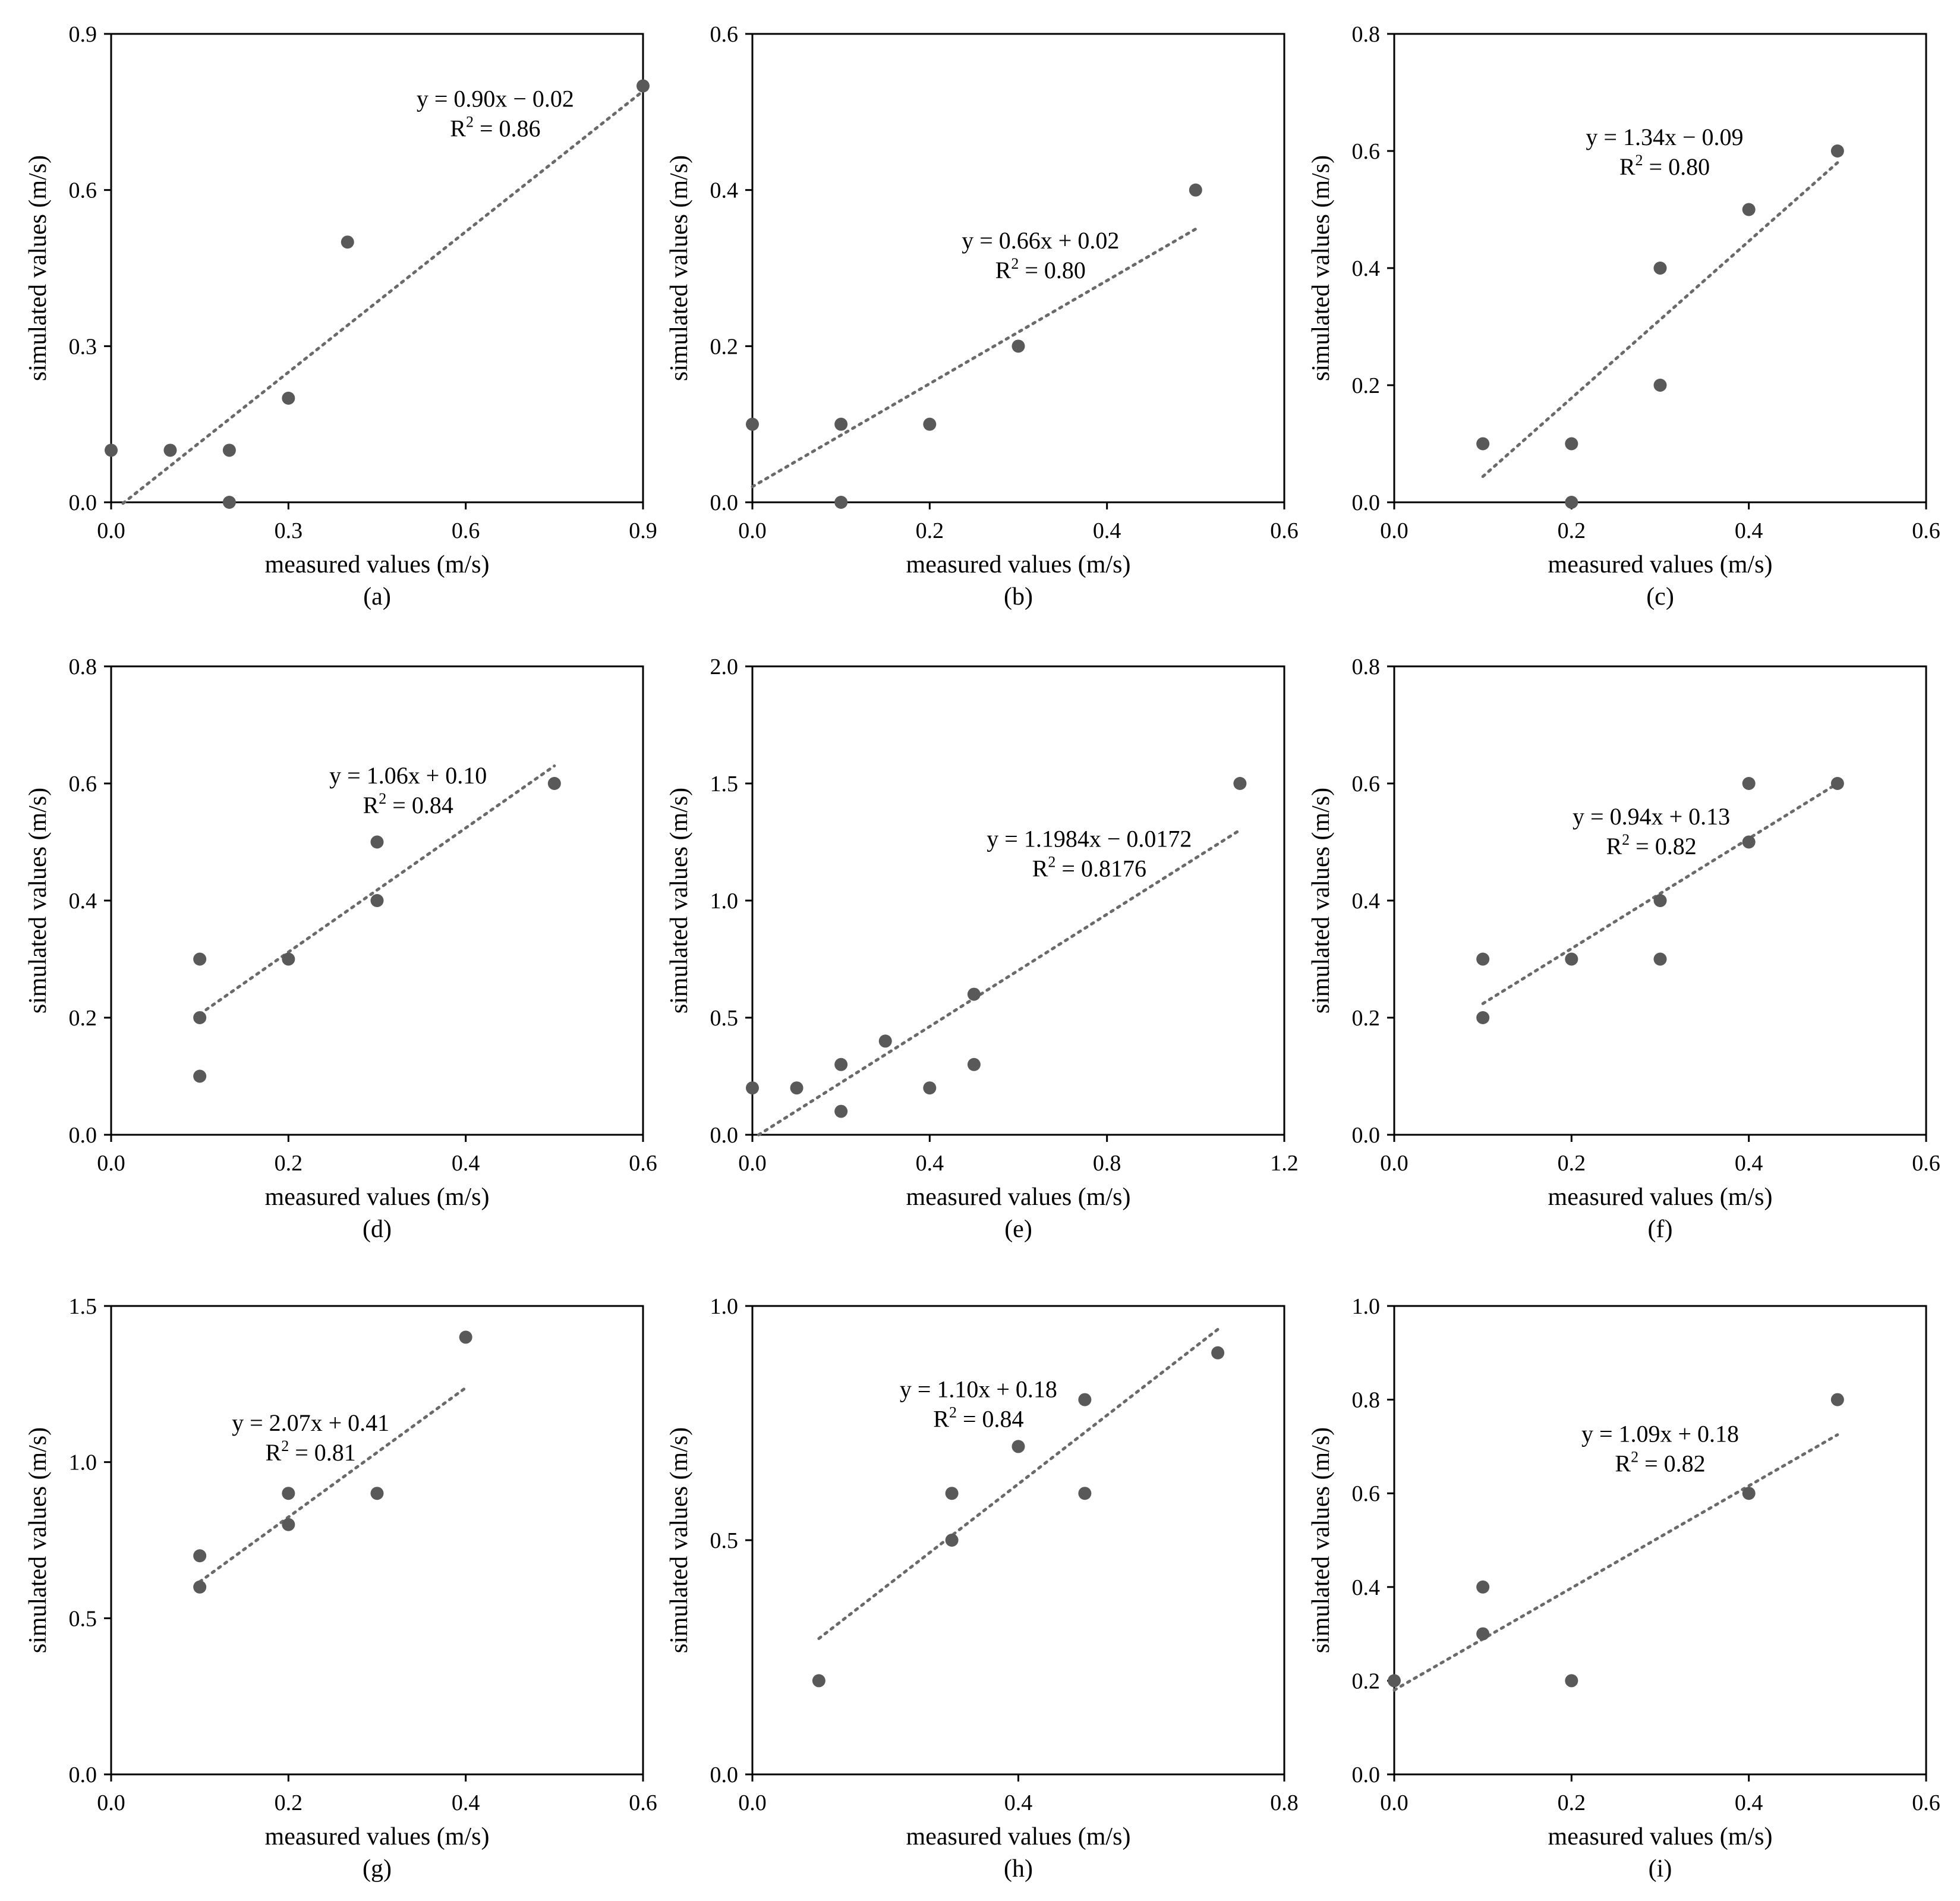 This screenshot has width=1960, height=1901. What do you see at coordinates (978, 1419) in the screenshot?
I see `r-squared-label: R2 = 0.84` at bounding box center [978, 1419].